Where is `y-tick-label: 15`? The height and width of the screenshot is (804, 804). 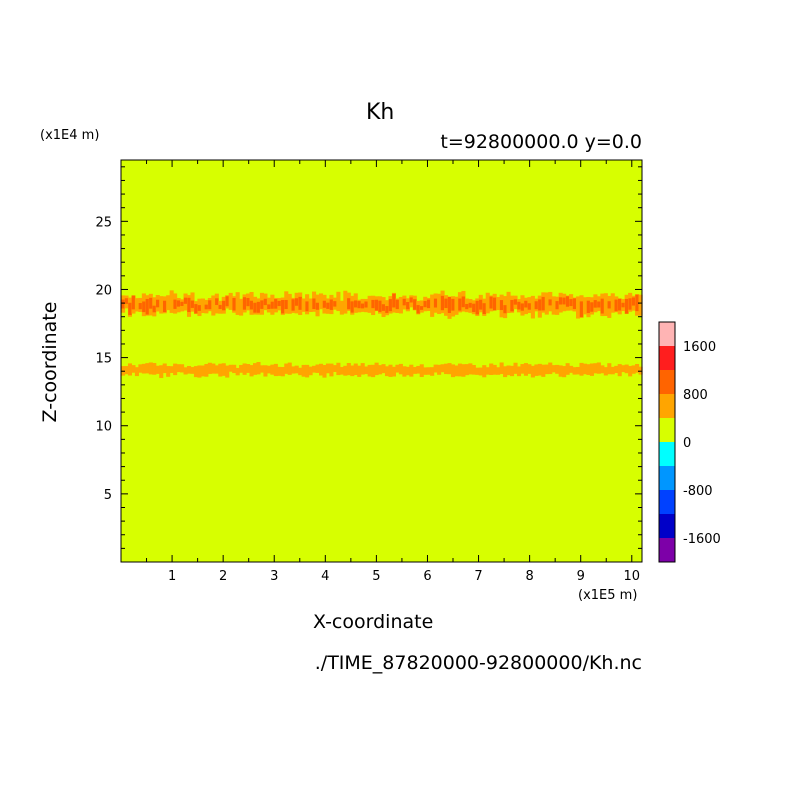
y-tick-label: 15 is located at coordinates (103, 359).